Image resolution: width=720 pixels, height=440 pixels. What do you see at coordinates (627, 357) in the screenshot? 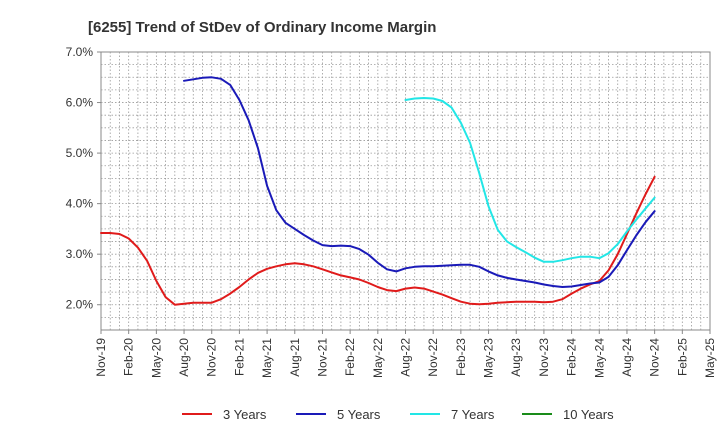
I see `x-tick-label: Aug-24` at bounding box center [627, 357].